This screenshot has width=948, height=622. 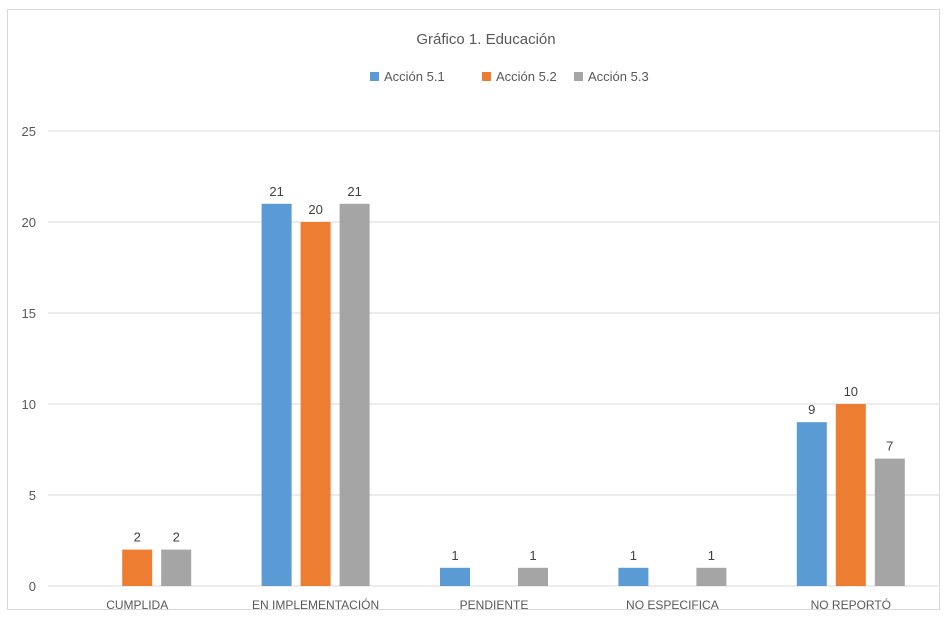 I want to click on y-tick-label: 20, so click(x=29, y=222).